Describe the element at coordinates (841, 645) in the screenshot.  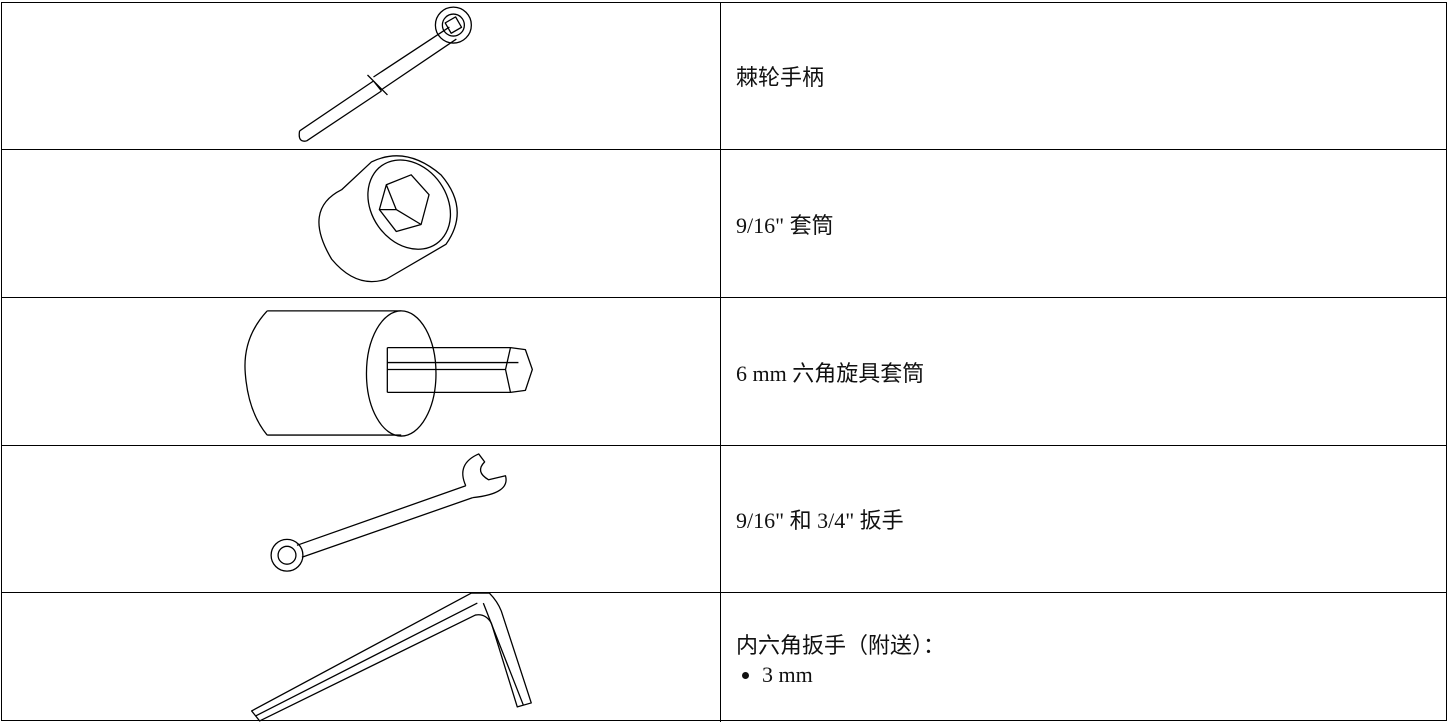
I see `tool-label: 内六角扳手（附送）：` at that location.